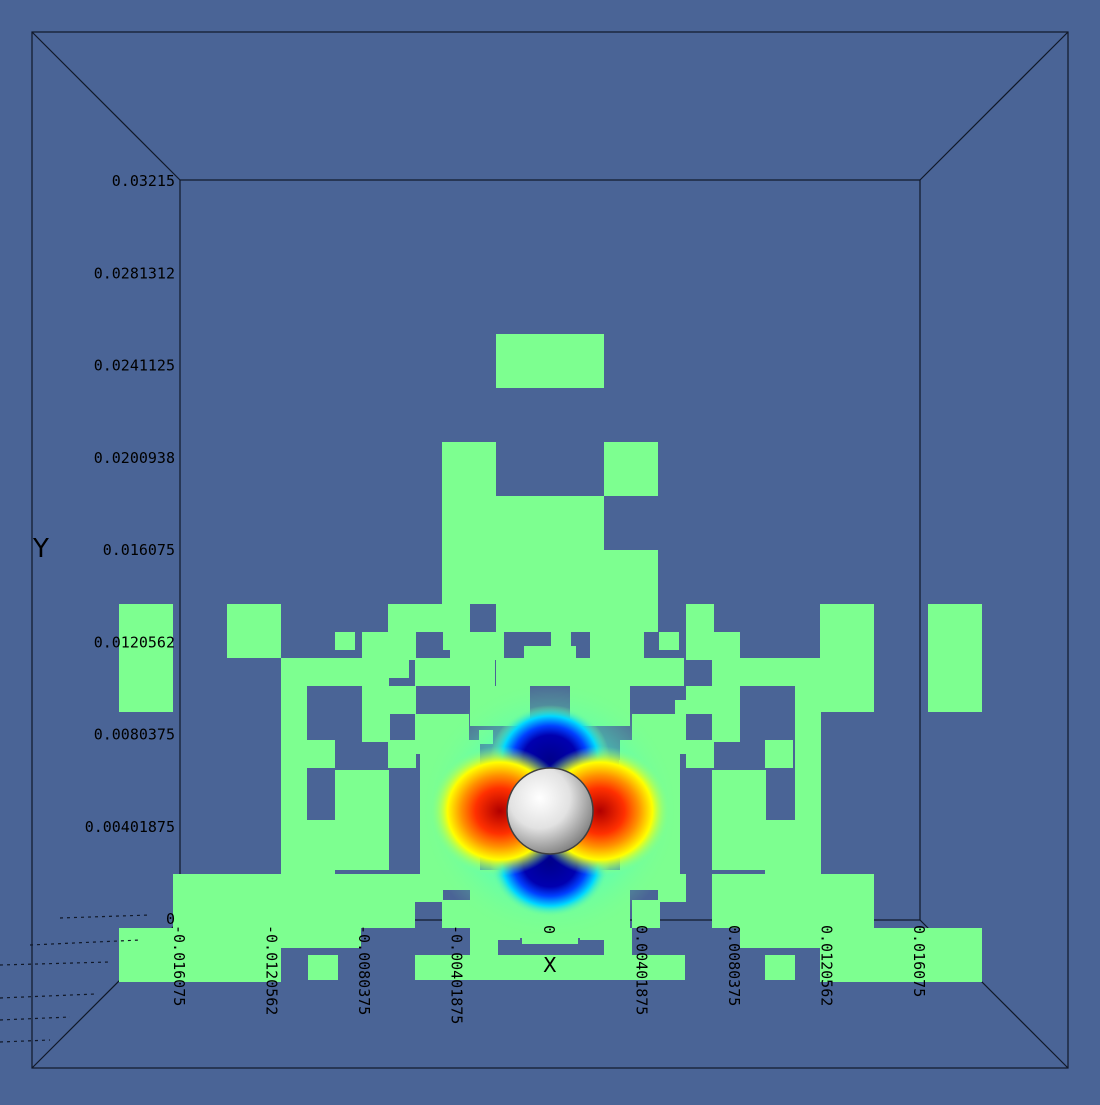  What do you see at coordinates (134, 366) in the screenshot?
I see `y-tick-label: 0.0241125` at bounding box center [134, 366].